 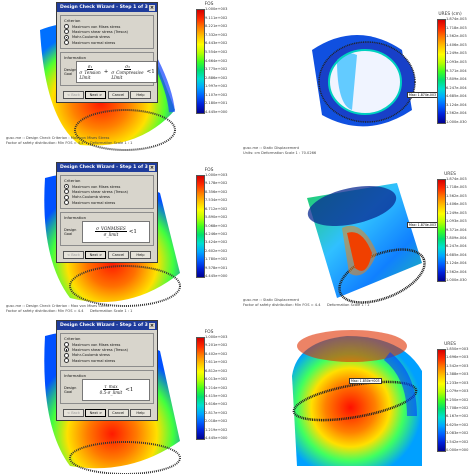 I want to click on legend-tick-label: 3.424e+002, so click(x=216, y=242).